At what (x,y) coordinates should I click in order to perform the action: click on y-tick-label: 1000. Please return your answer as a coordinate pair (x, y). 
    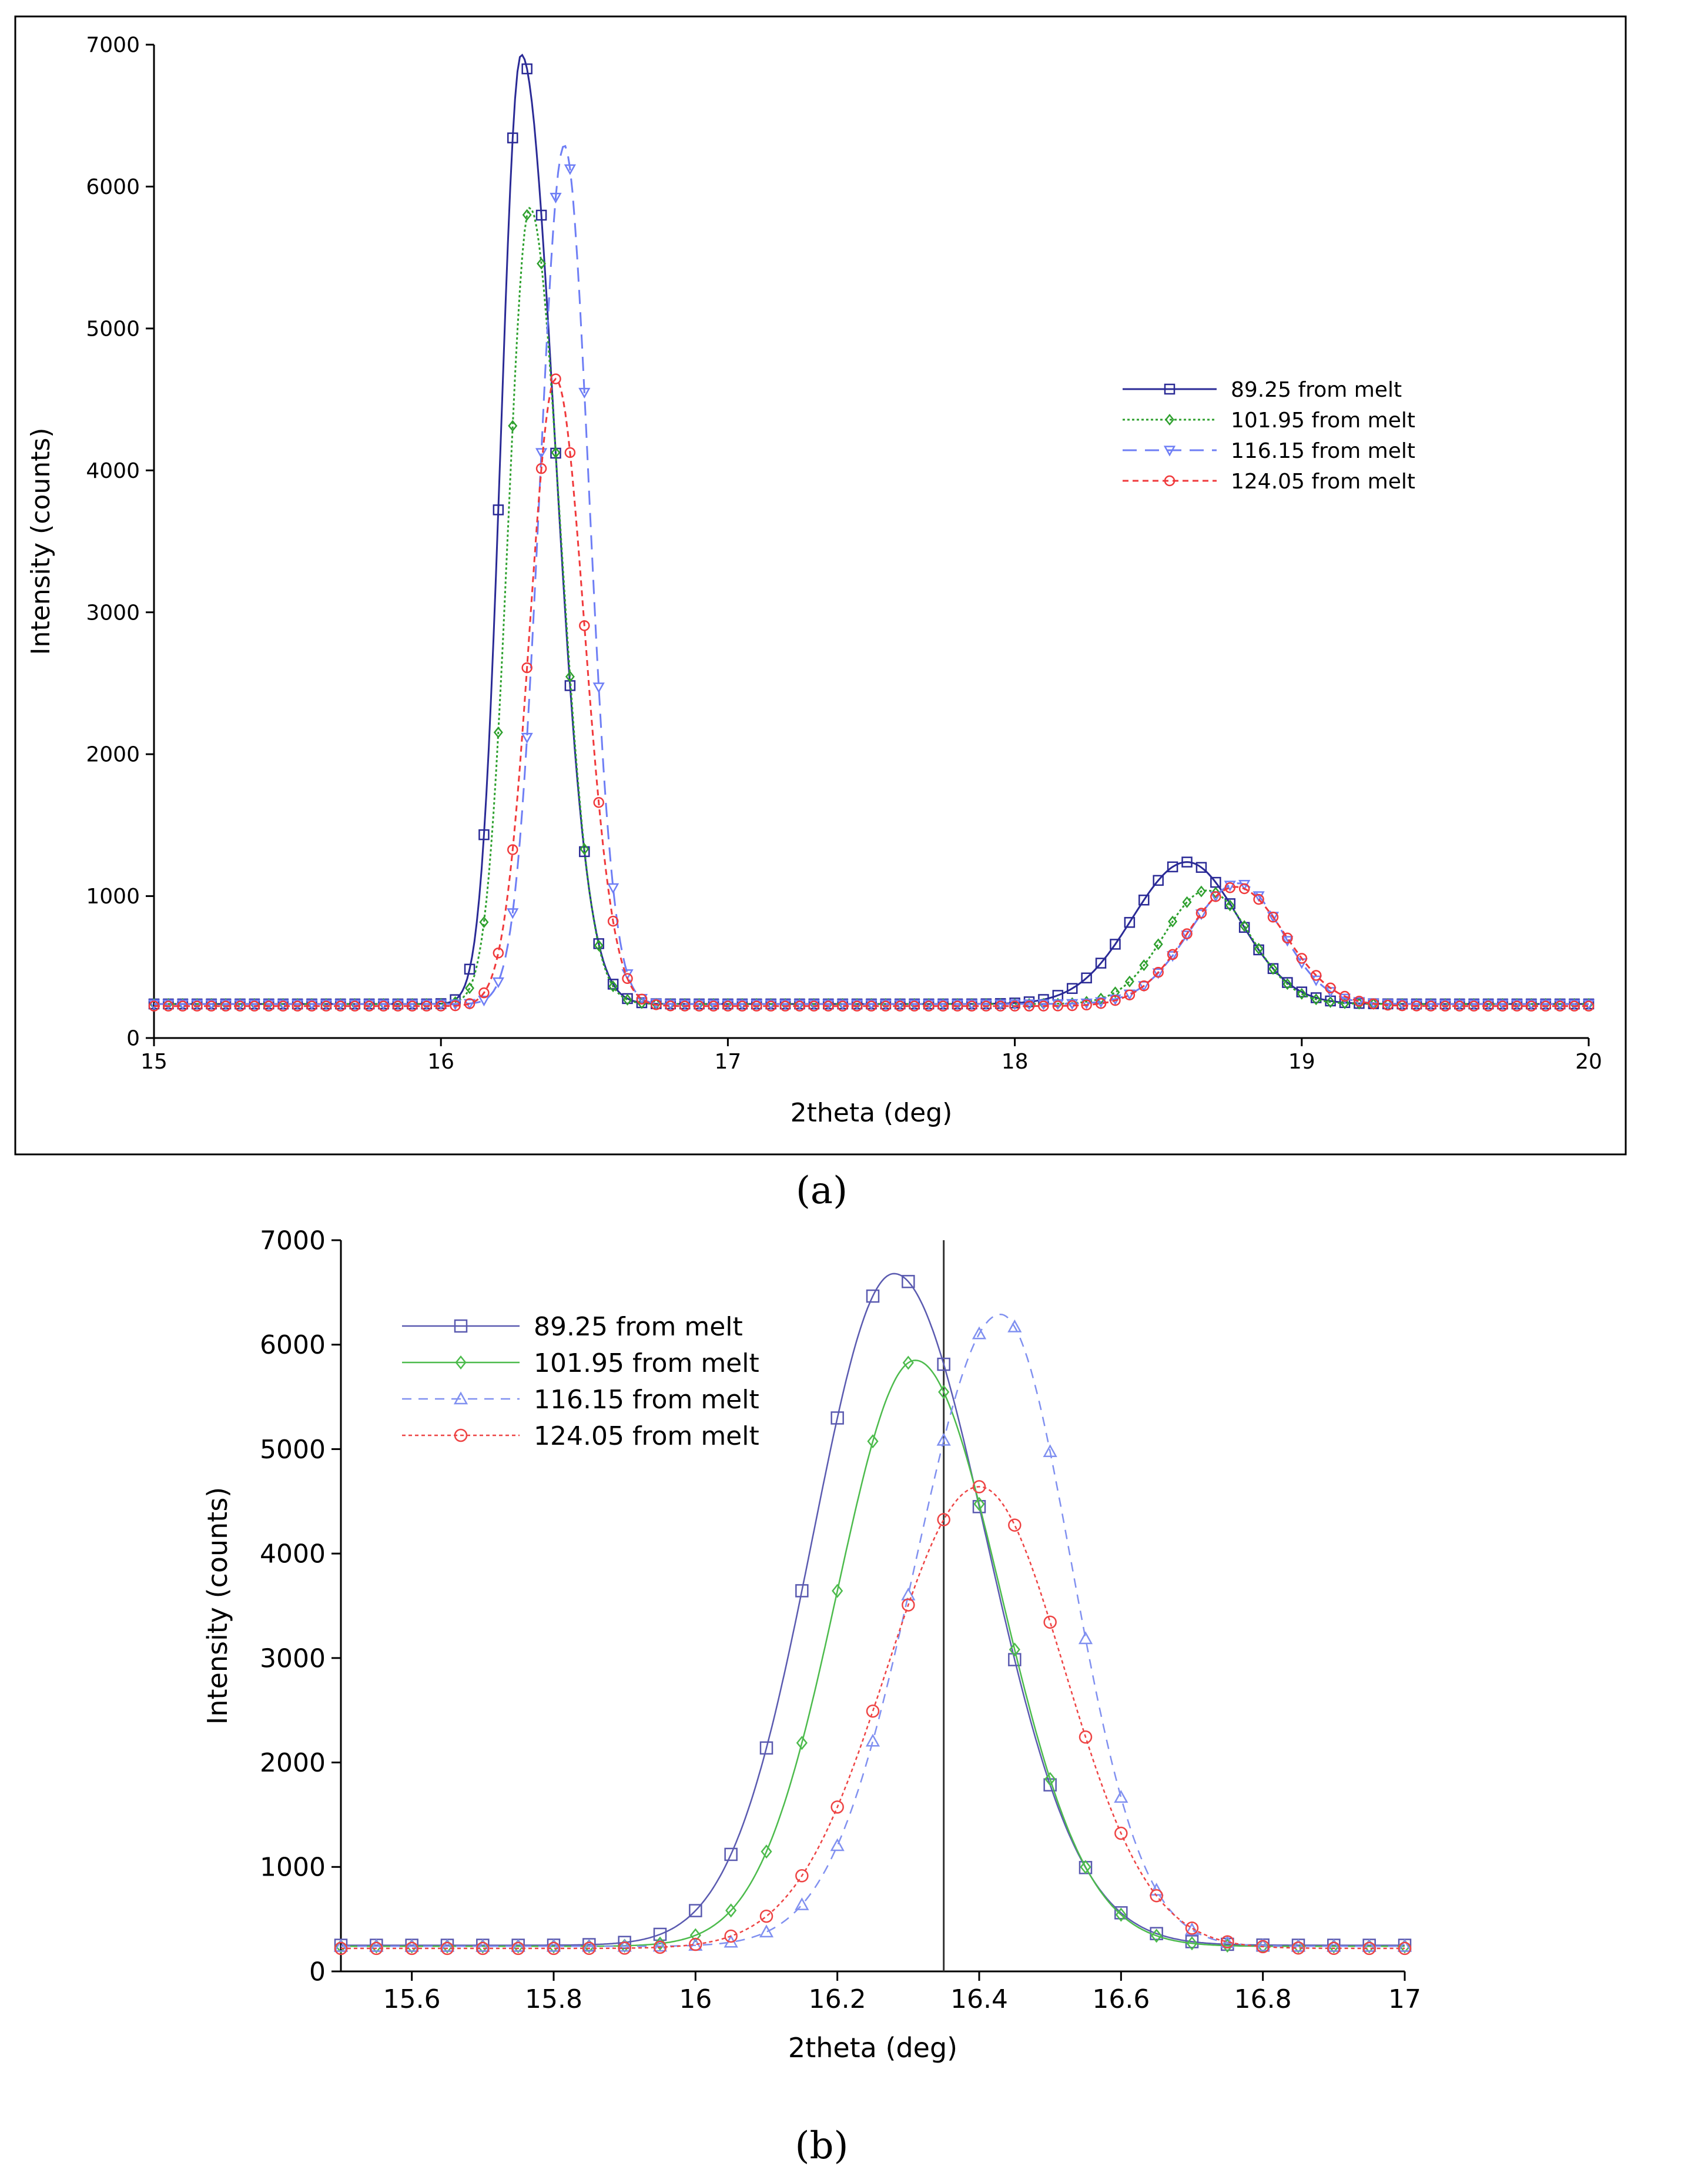
    Looking at the image, I should click on (113, 897).